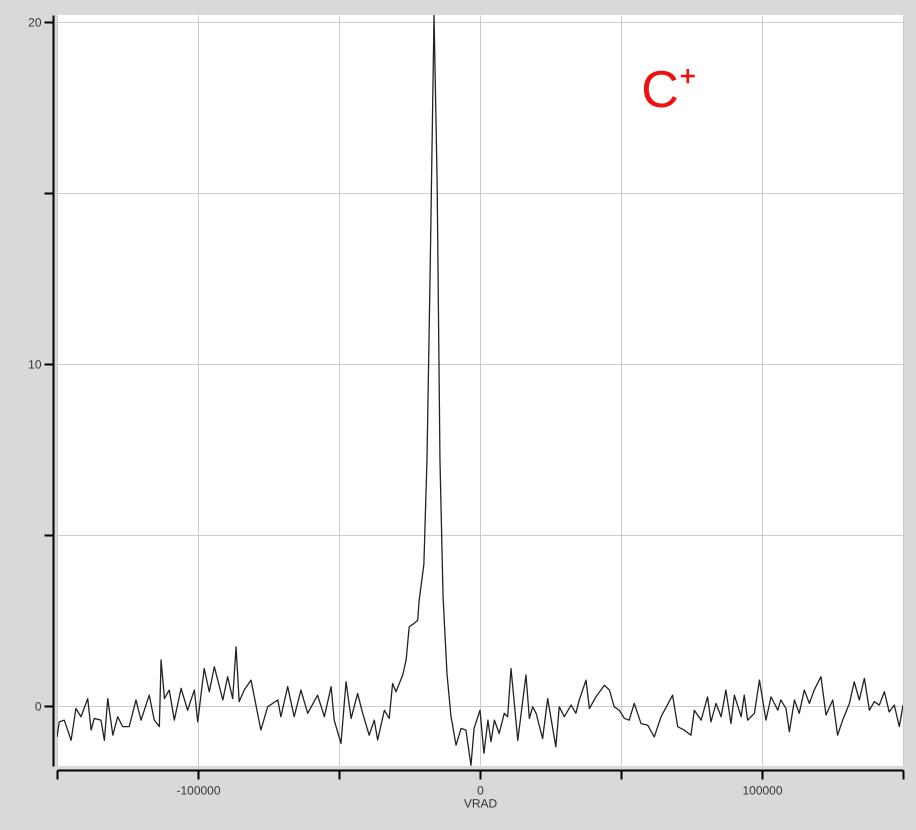 The width and height of the screenshot is (916, 830). Describe the element at coordinates (762, 791) in the screenshot. I see `x-tick-label: 100000` at that location.